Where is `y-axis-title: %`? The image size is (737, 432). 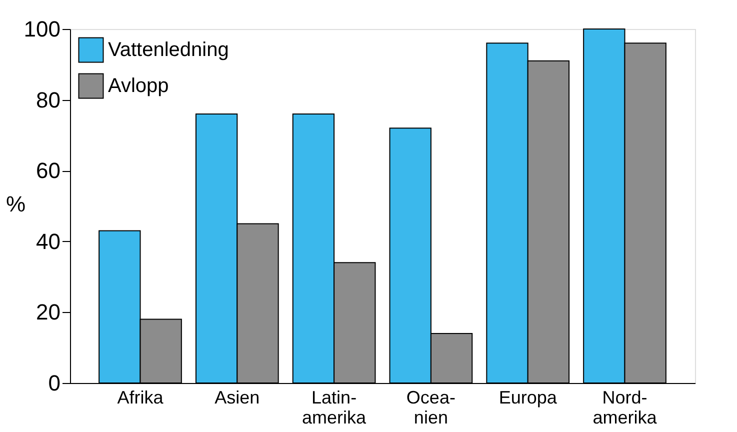
y-axis-title: % is located at coordinates (16, 204).